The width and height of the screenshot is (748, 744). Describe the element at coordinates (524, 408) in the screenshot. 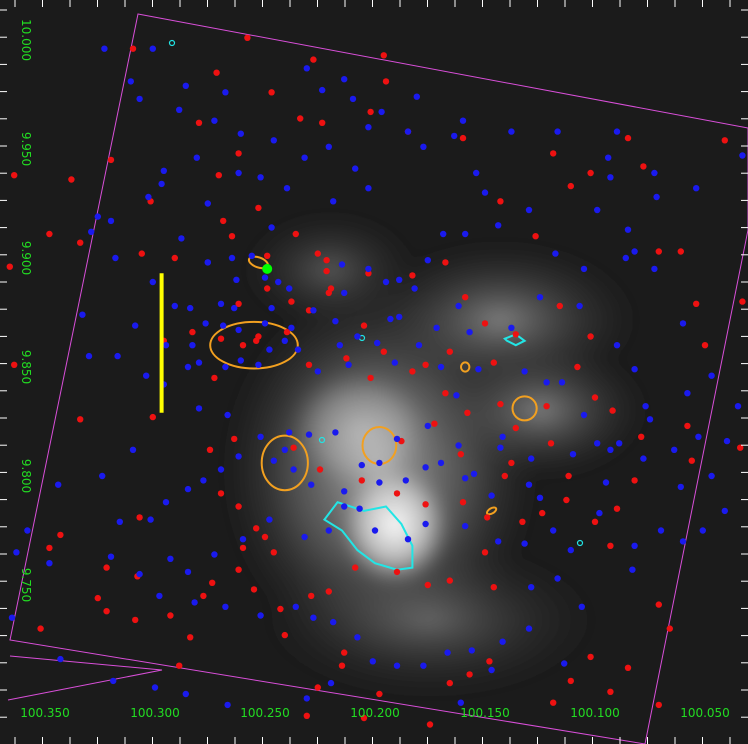

I see `region-ellipse` at that location.